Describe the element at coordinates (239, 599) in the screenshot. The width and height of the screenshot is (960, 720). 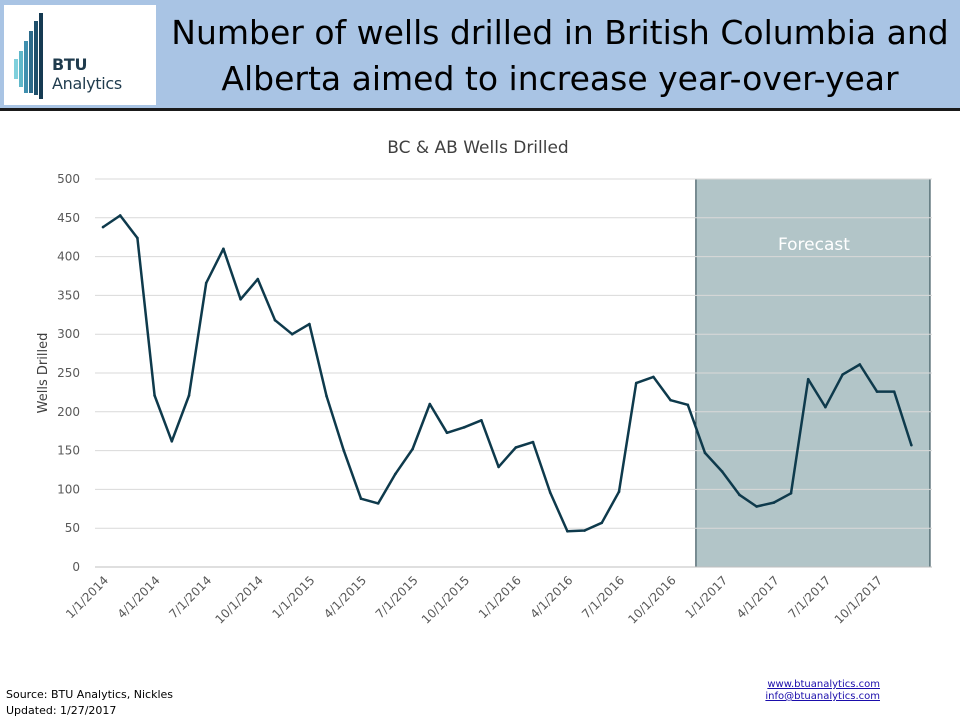
I see `x-tick-label: 10/1/2014` at that location.